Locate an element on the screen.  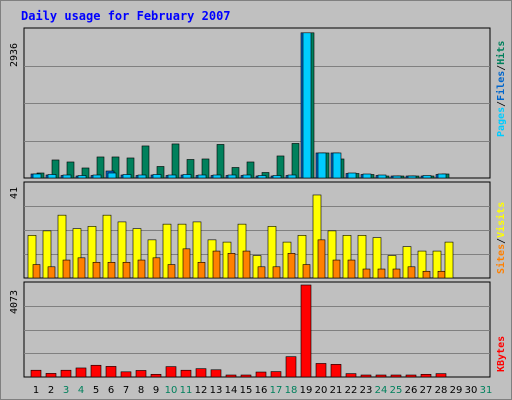
day-label-10: 10 is located at coordinates (171, 390).